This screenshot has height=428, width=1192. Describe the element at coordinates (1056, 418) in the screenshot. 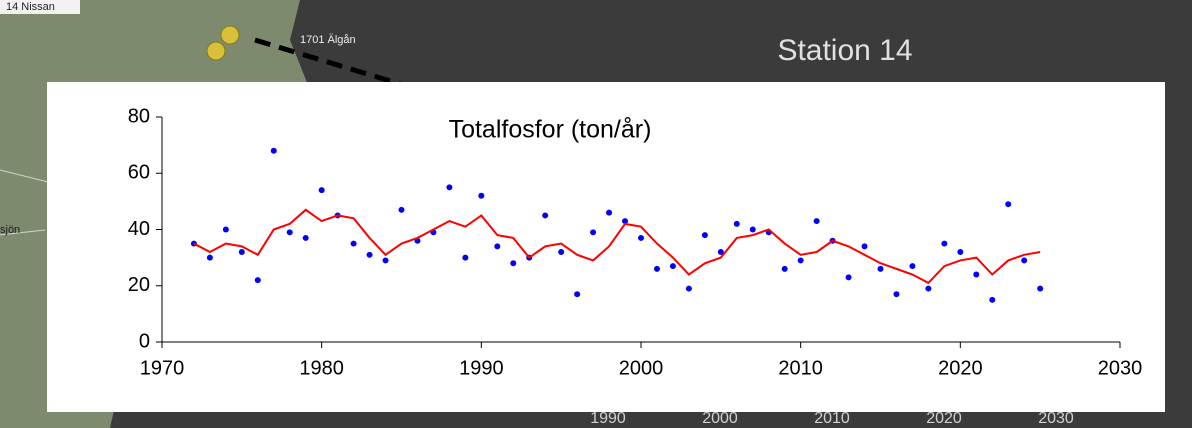

I see `background-tick: 2030` at that location.